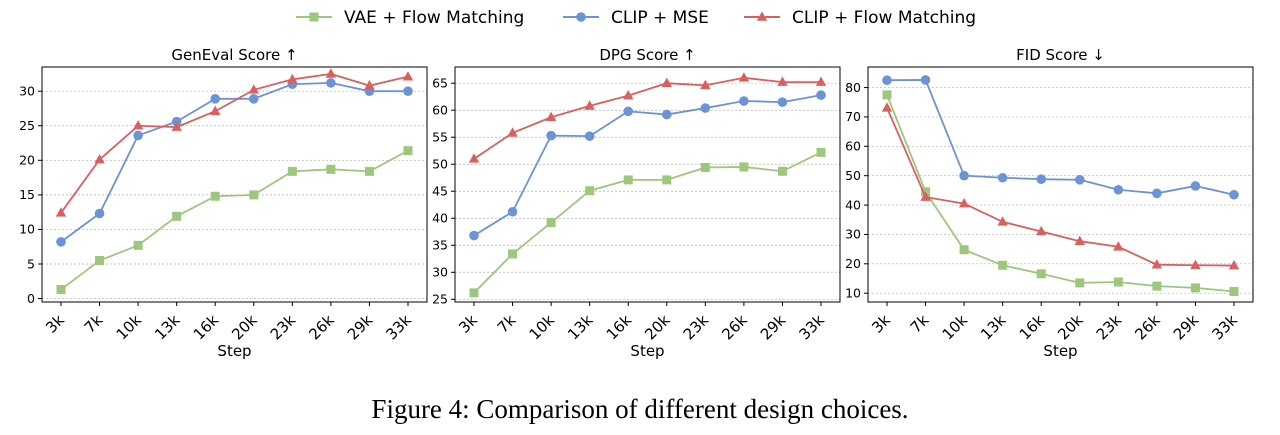 Image resolution: width=1280 pixels, height=435 pixels. I want to click on legend-marker-circle, so click(581, 17).